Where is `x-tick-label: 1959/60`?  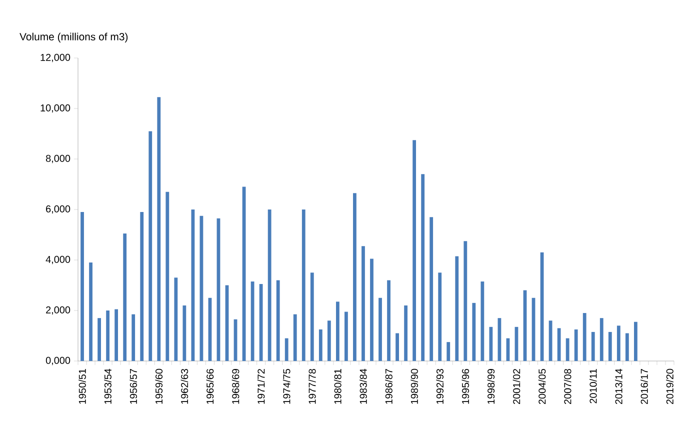
x-tick-label: 1959/60 is located at coordinates (159, 386).